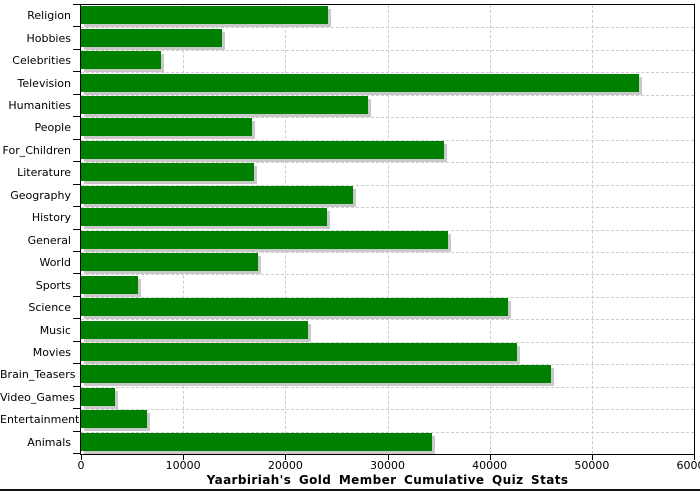 The height and width of the screenshot is (500, 700). What do you see at coordinates (316, 374) in the screenshot?
I see `bar-brain_teasers` at bounding box center [316, 374].